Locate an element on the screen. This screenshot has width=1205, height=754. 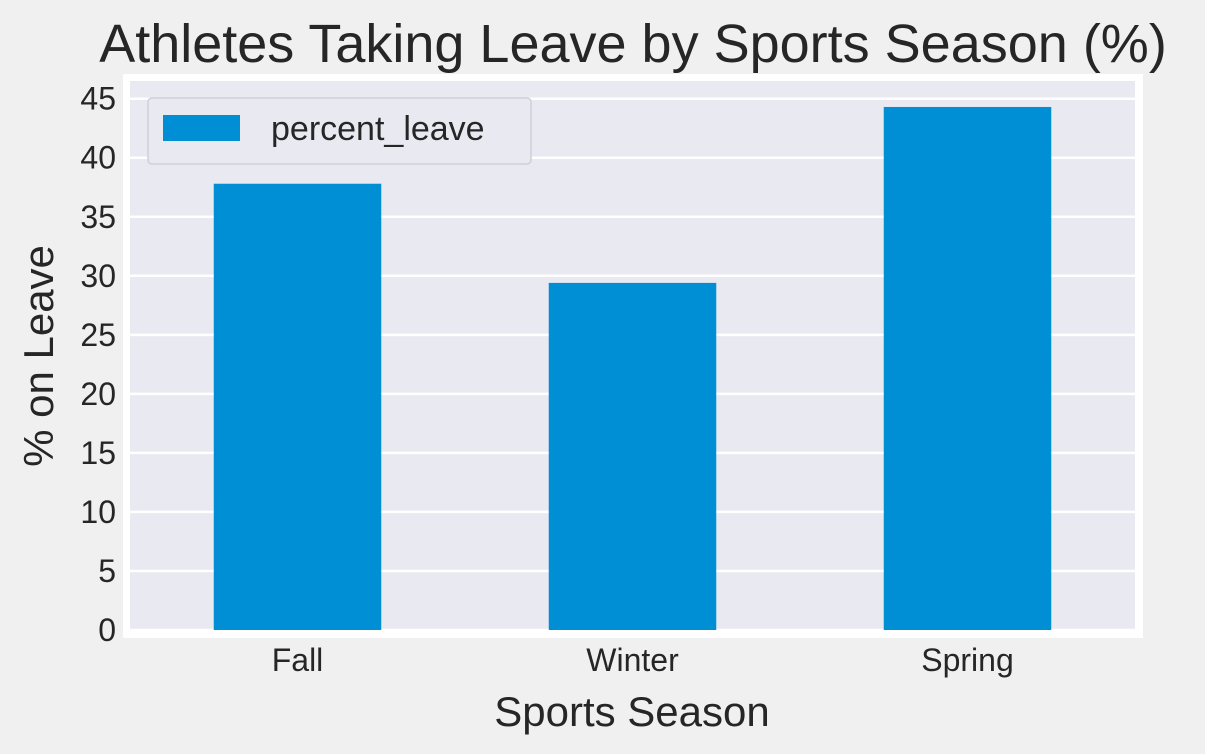
y-tick-label: 25 is located at coordinates (98, 335).